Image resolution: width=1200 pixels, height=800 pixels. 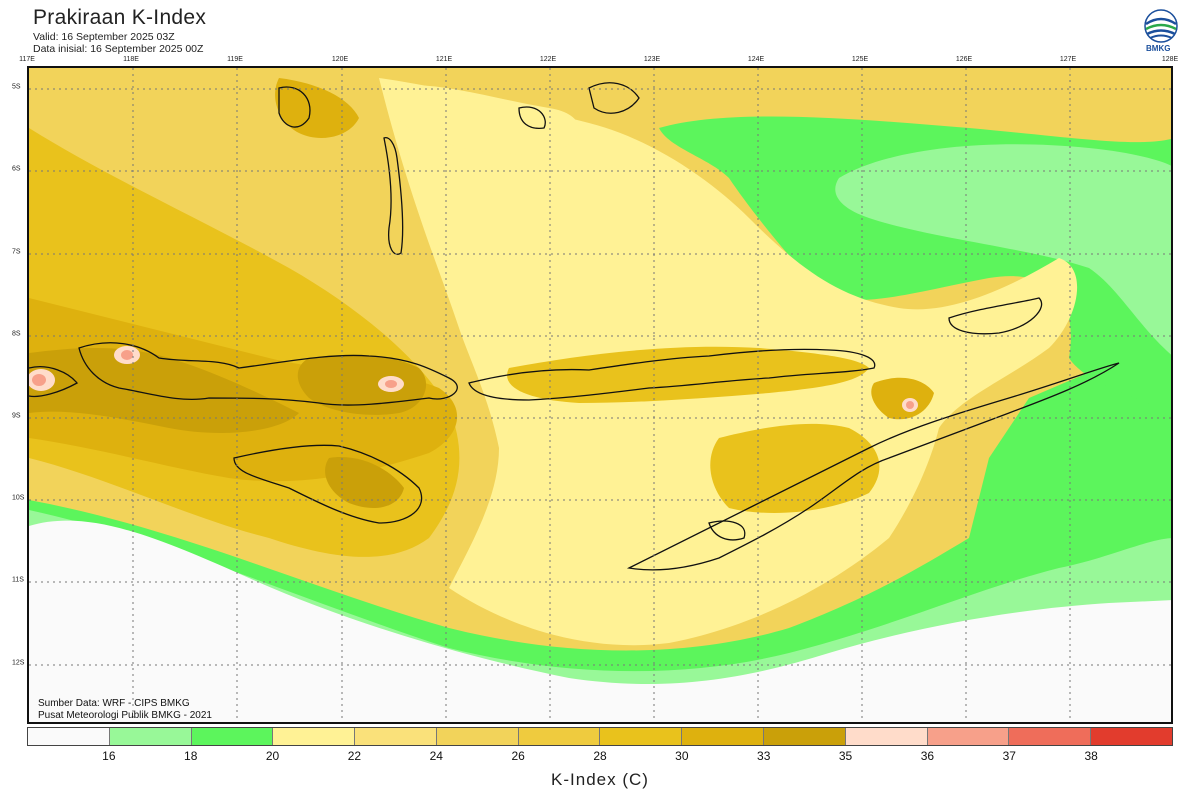 What do you see at coordinates (532, 117) in the screenshot?
I see `coast-selayar` at bounding box center [532, 117].